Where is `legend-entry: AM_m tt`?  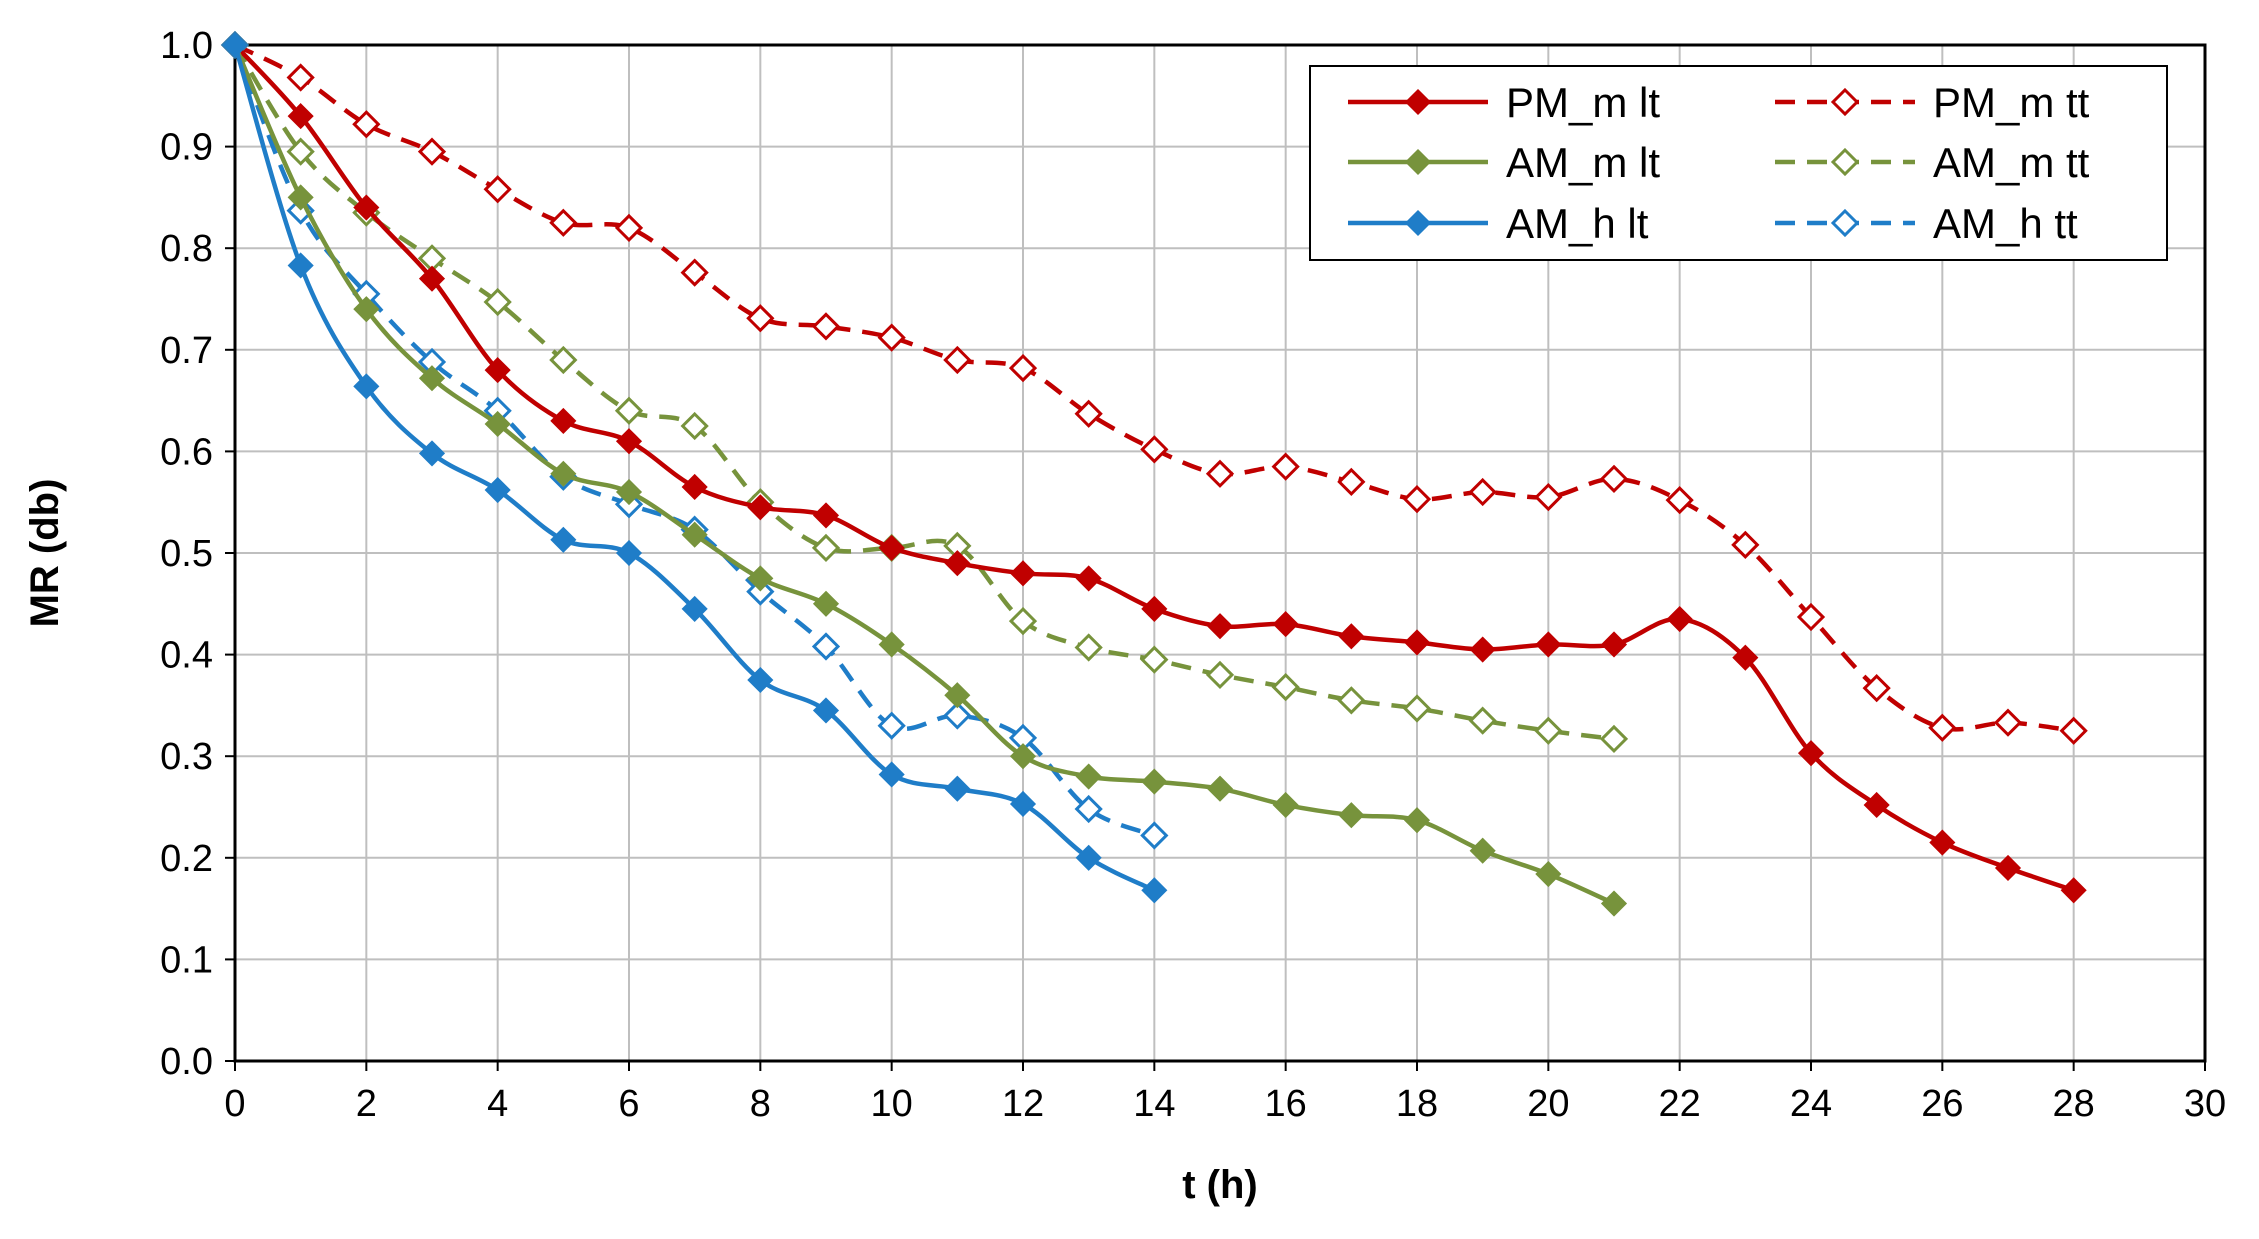
legend-entry: AM_m tt is located at coordinates (1932, 162).